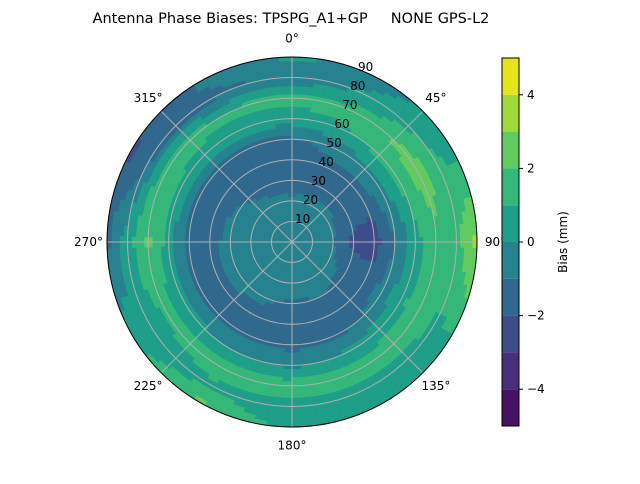 The image size is (640, 484). Describe the element at coordinates (435, 98) in the screenshot. I see `angular-tick-label: 45°` at that location.